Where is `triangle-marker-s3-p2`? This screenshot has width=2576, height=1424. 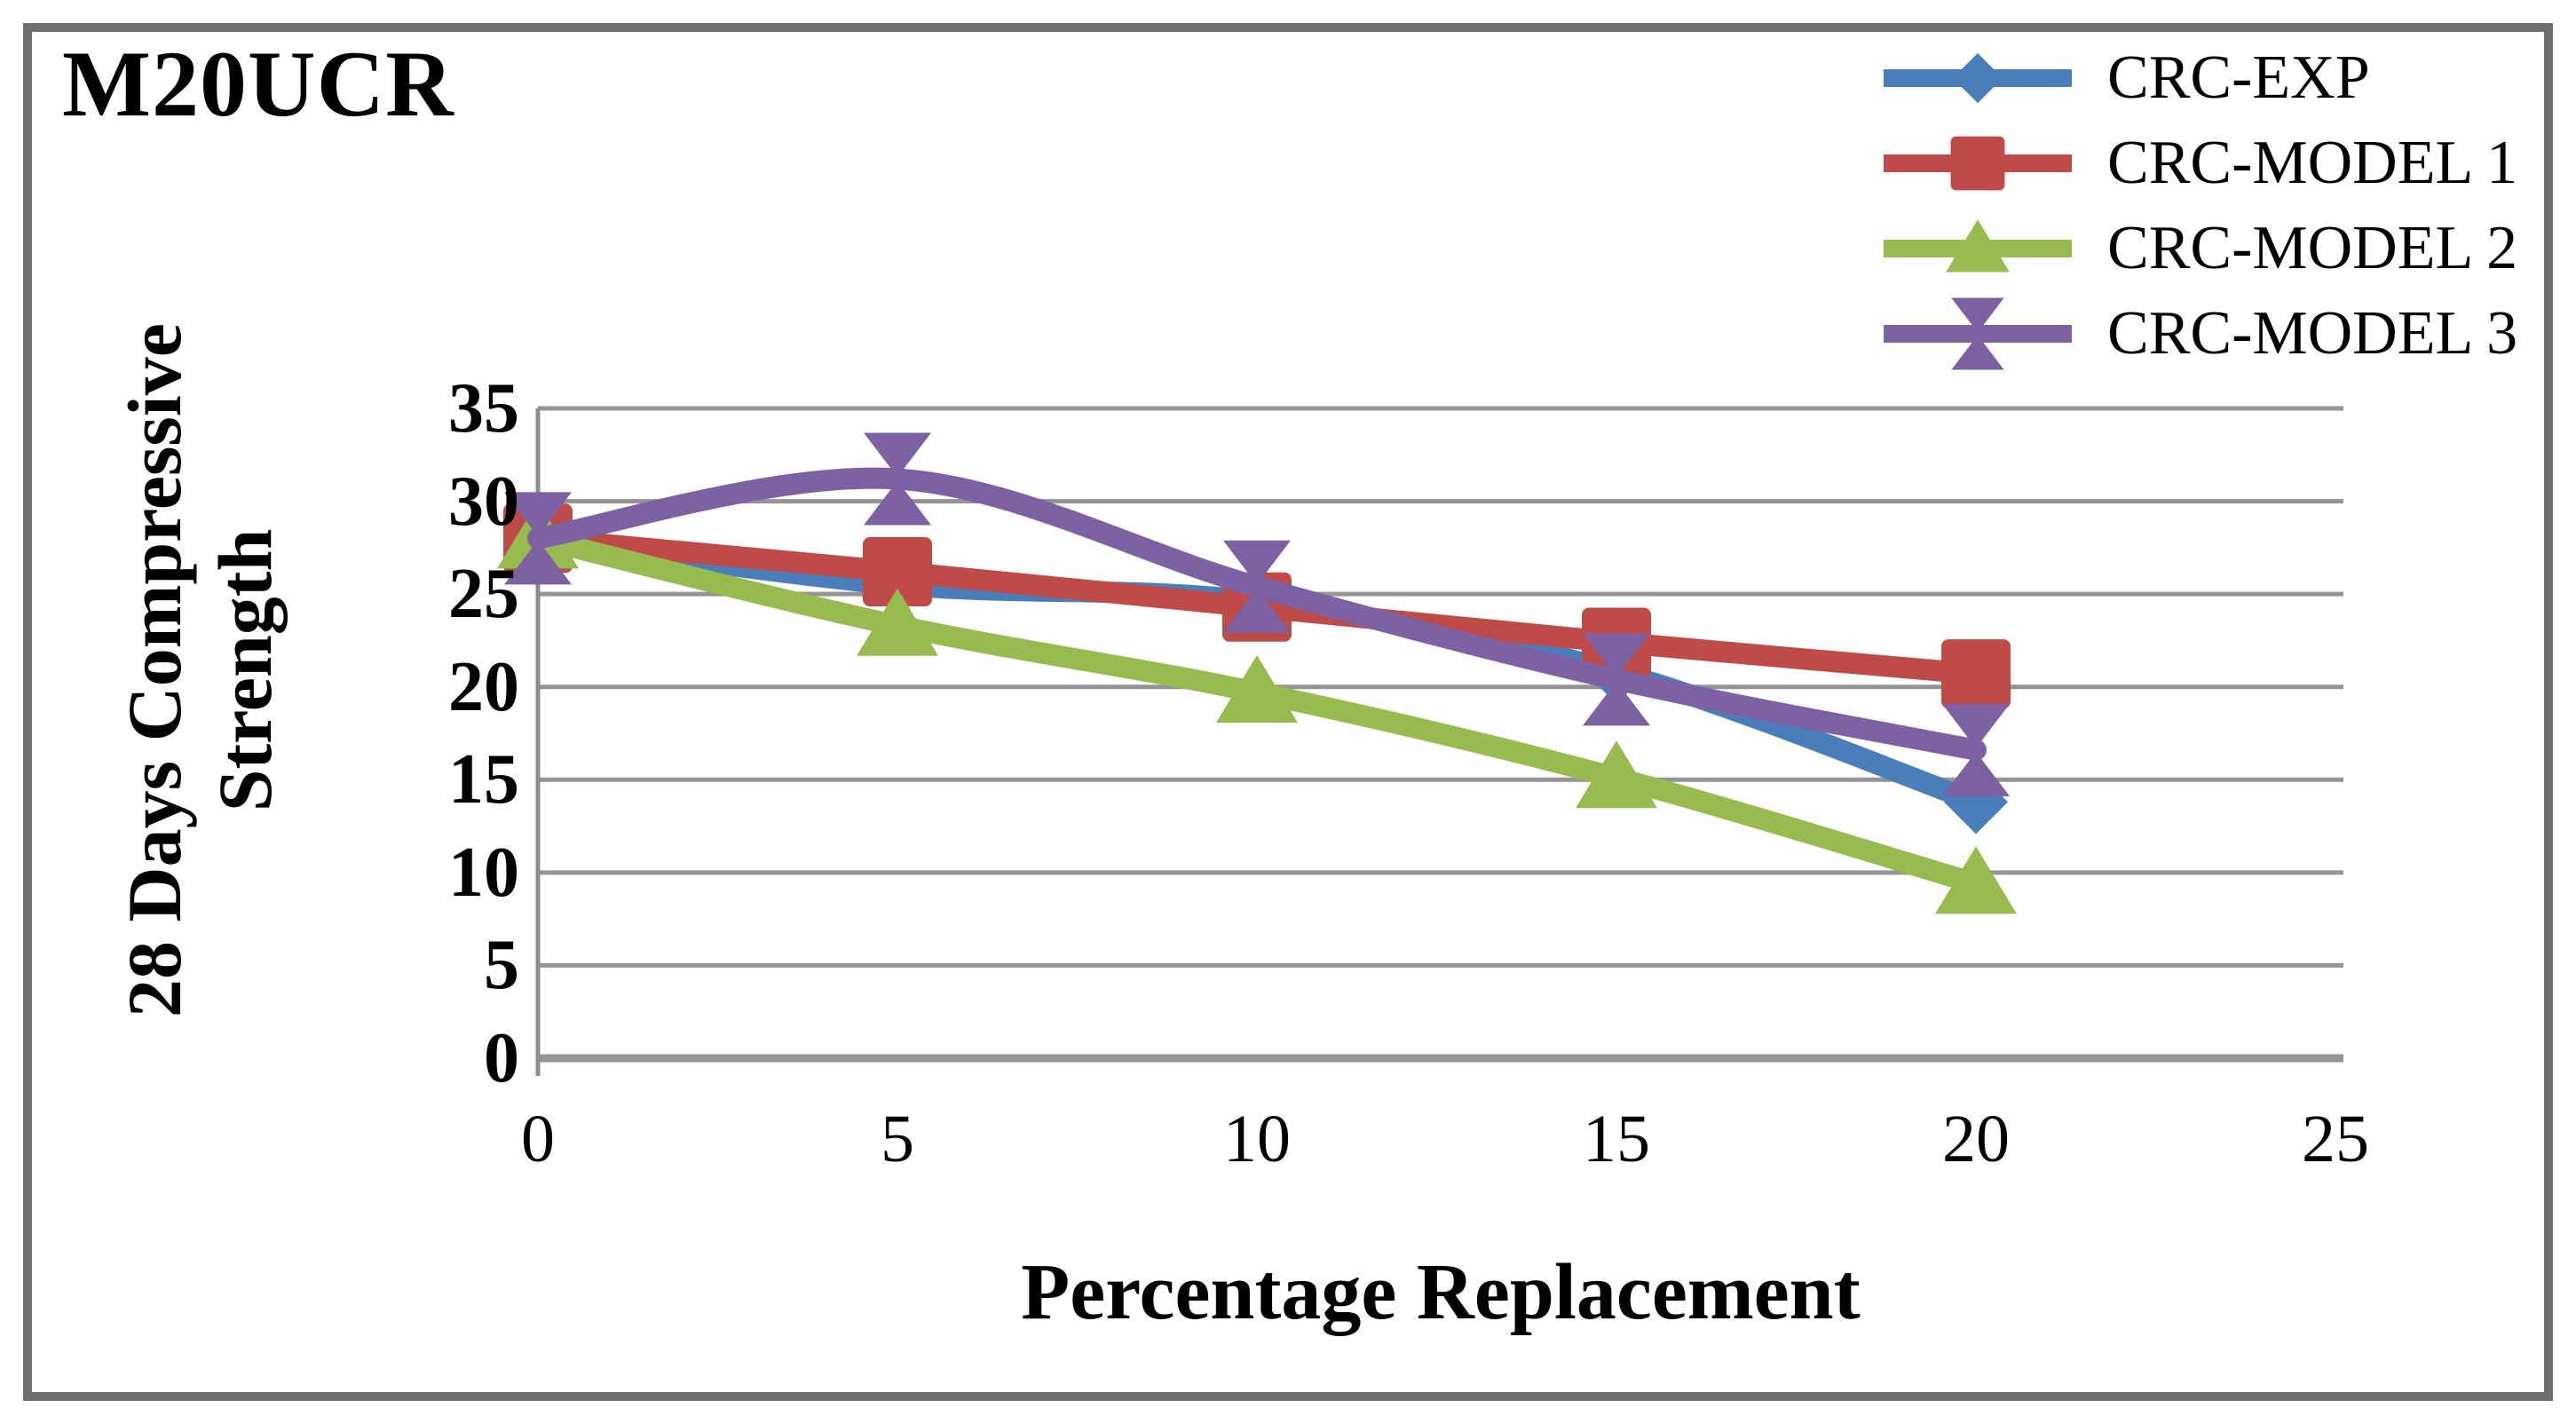
triangle-marker-s3-p2 is located at coordinates (1257, 688).